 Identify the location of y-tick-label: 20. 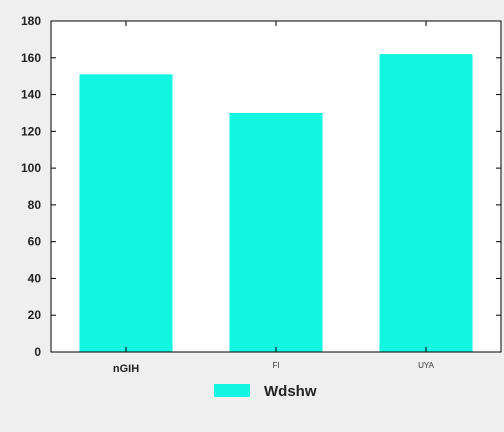
(35, 315).